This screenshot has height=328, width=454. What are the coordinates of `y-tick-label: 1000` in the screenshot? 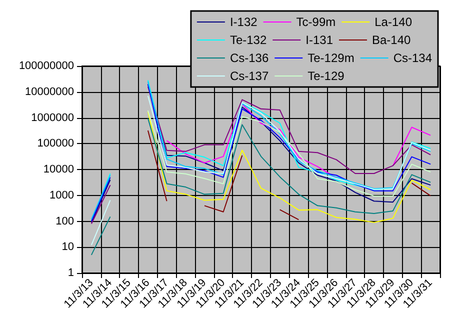 It's located at (62, 195).